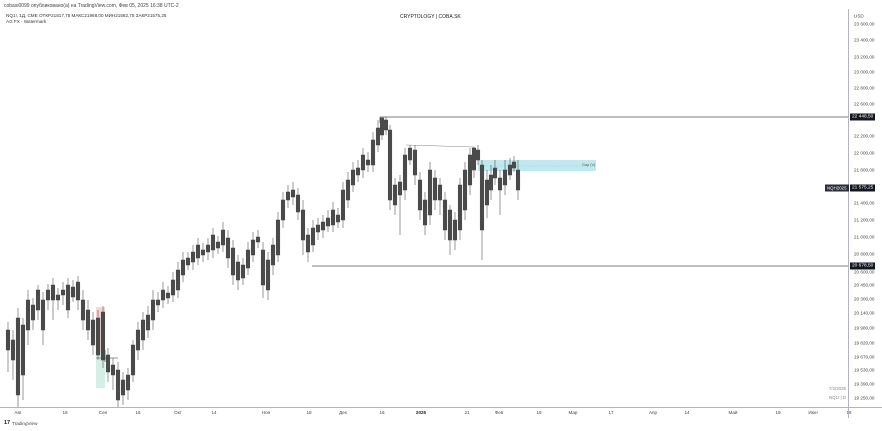  Describe the element at coordinates (864, 72) in the screenshot. I see `price-tick: 23 000,00` at that location.